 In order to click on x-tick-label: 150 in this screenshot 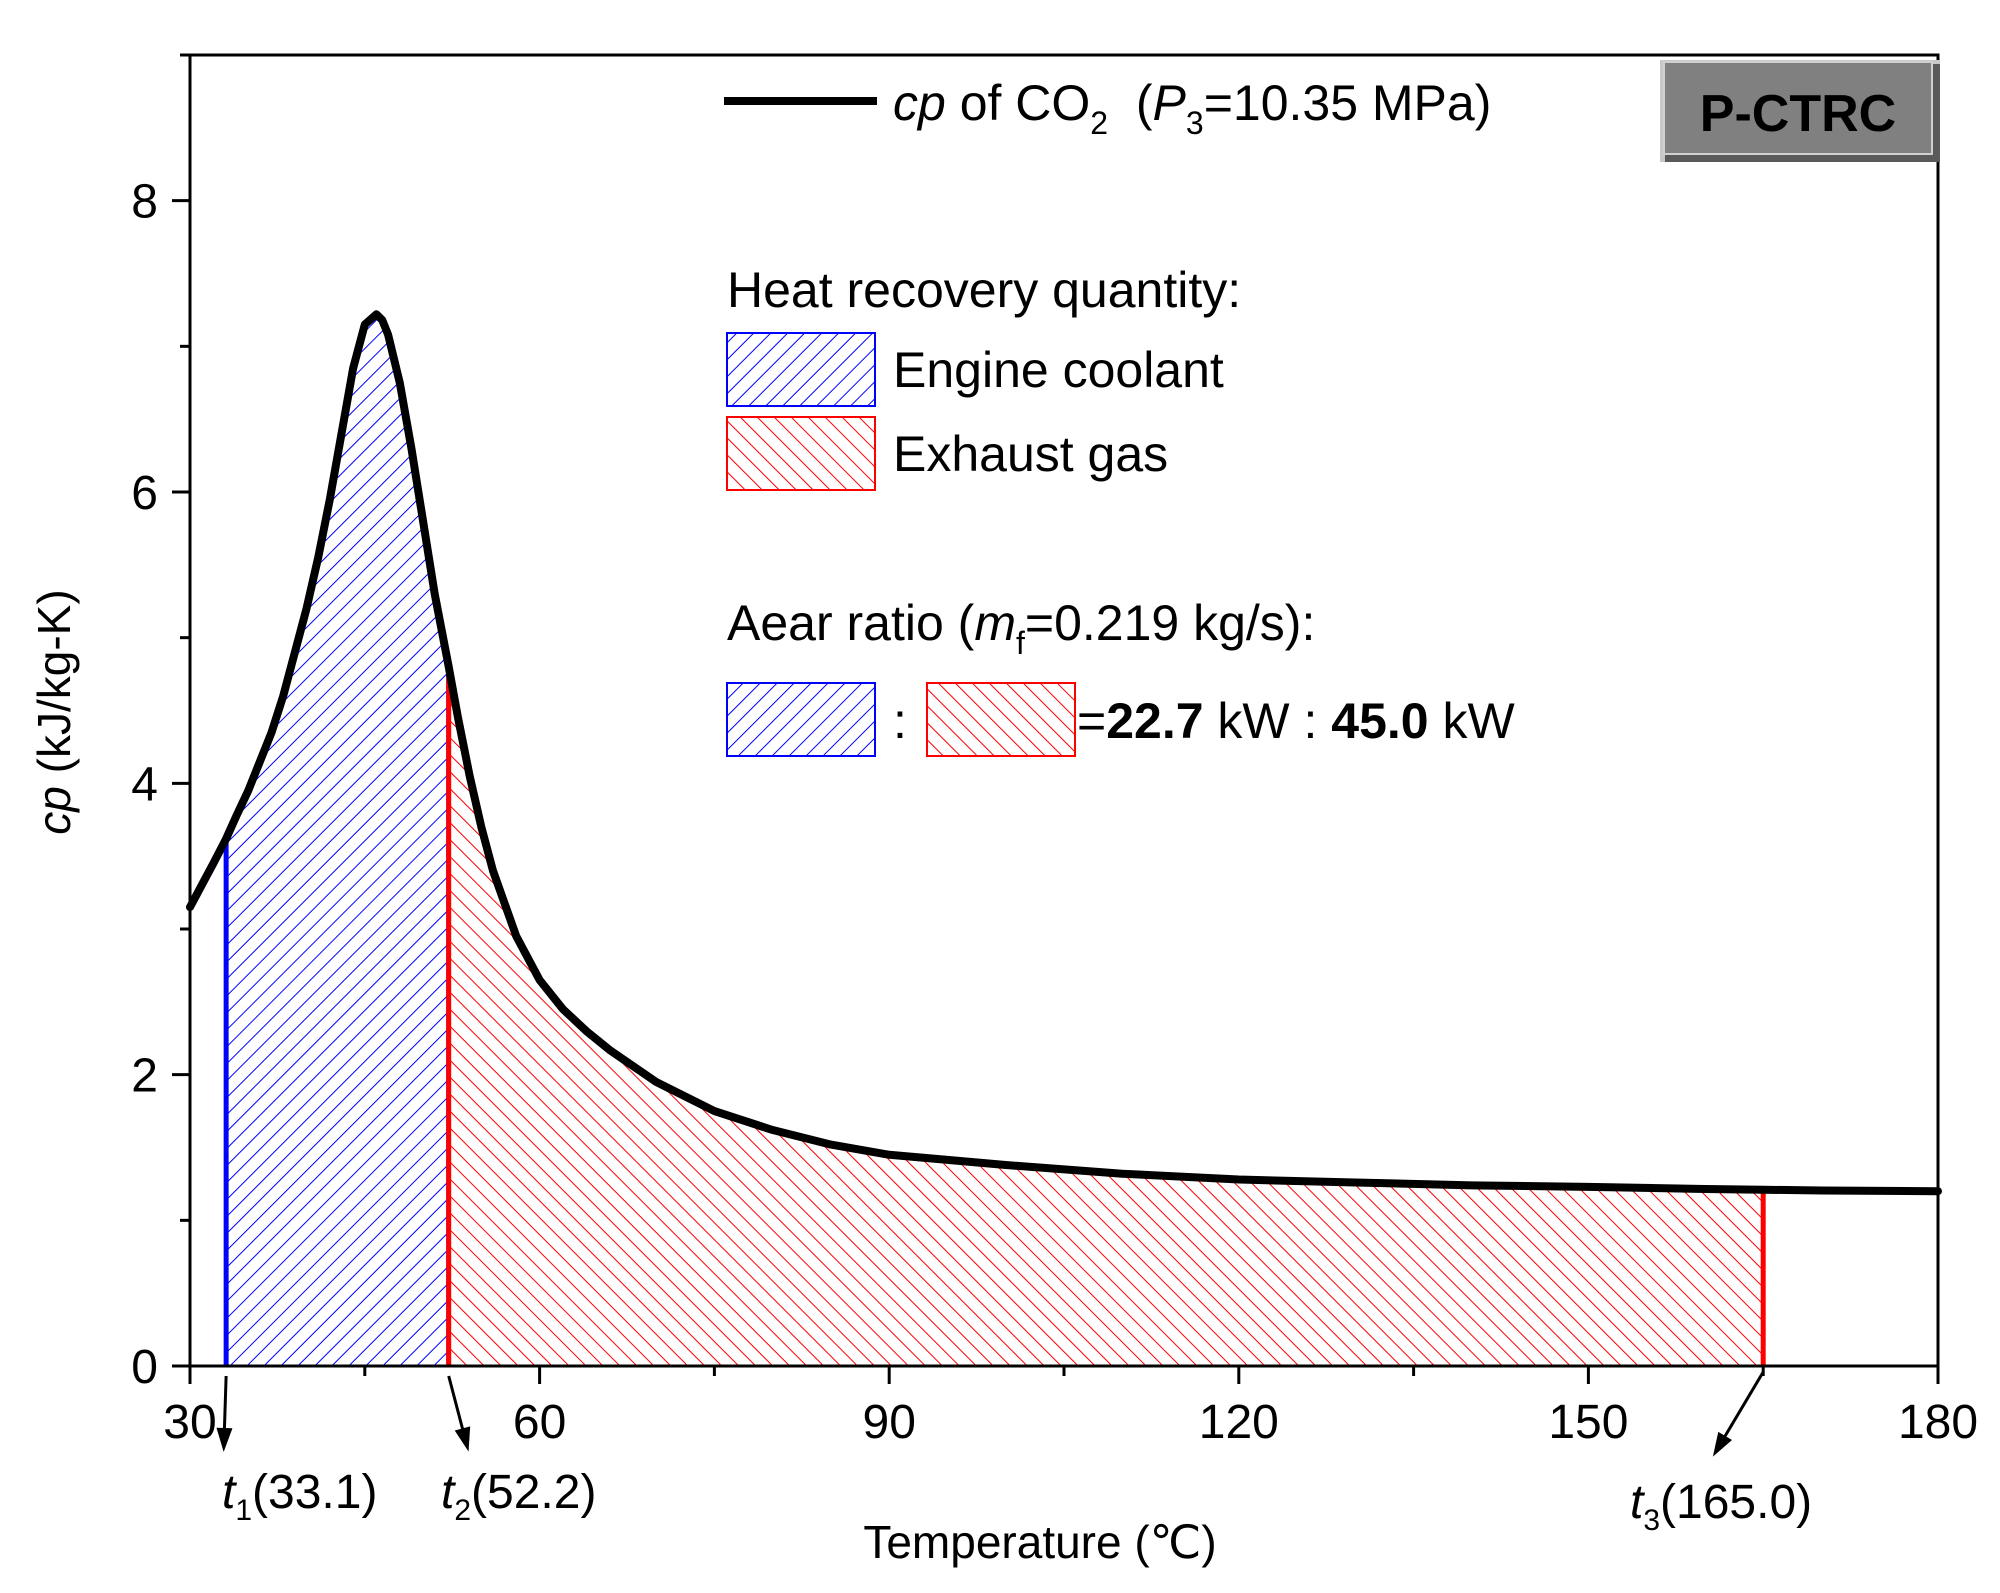, I will do `click(1588, 1422)`.